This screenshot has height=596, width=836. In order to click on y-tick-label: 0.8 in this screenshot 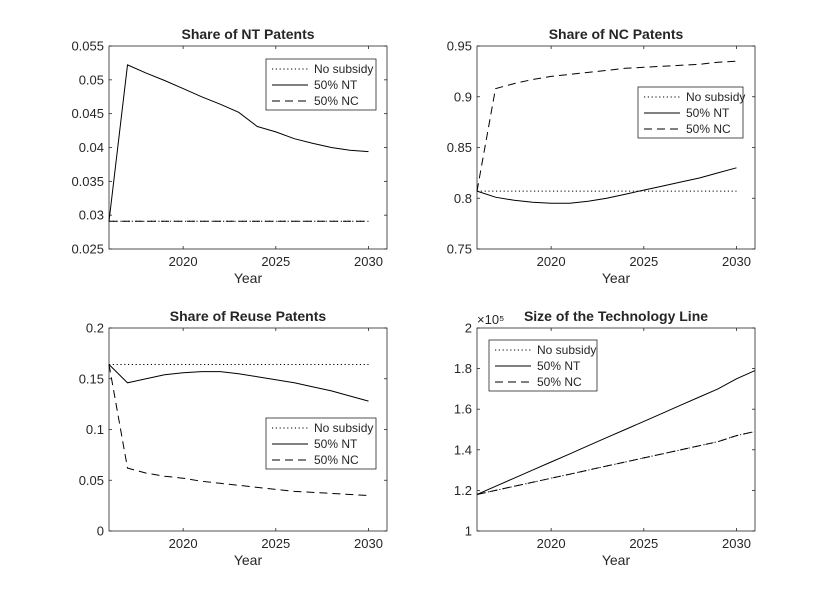, I will do `click(463, 198)`.